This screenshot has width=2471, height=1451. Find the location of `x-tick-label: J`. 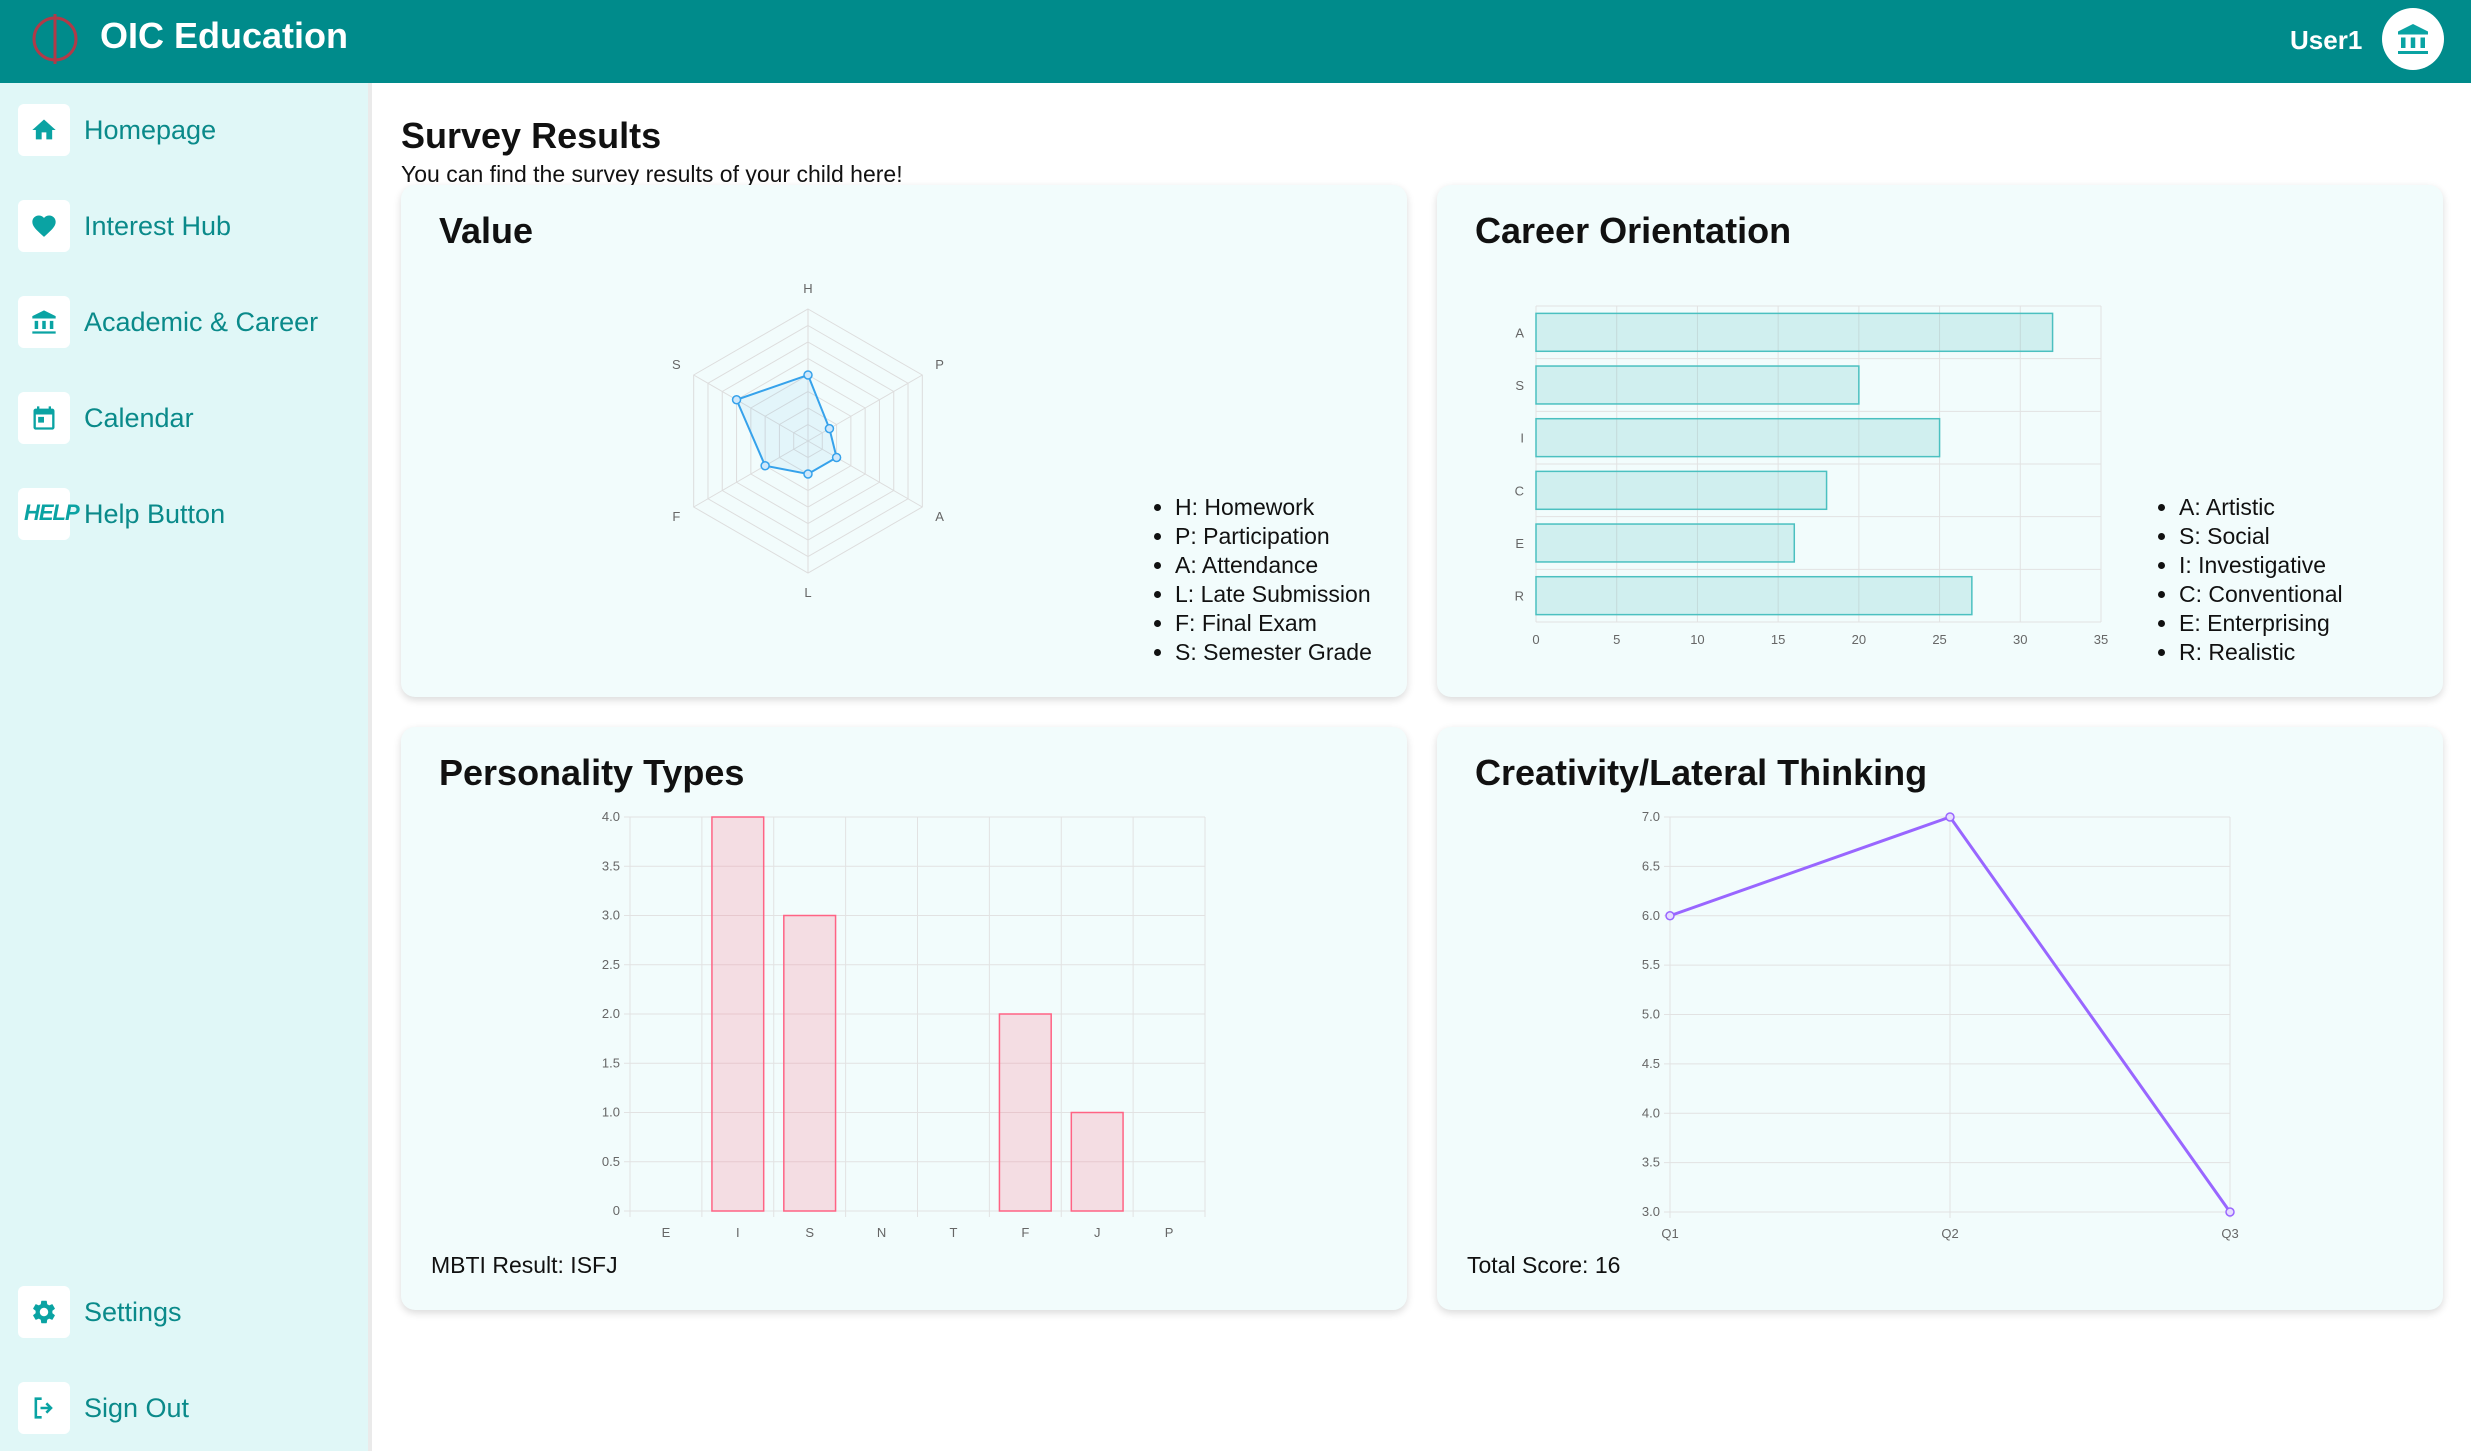

x-tick-label: J is located at coordinates (1097, 1232).